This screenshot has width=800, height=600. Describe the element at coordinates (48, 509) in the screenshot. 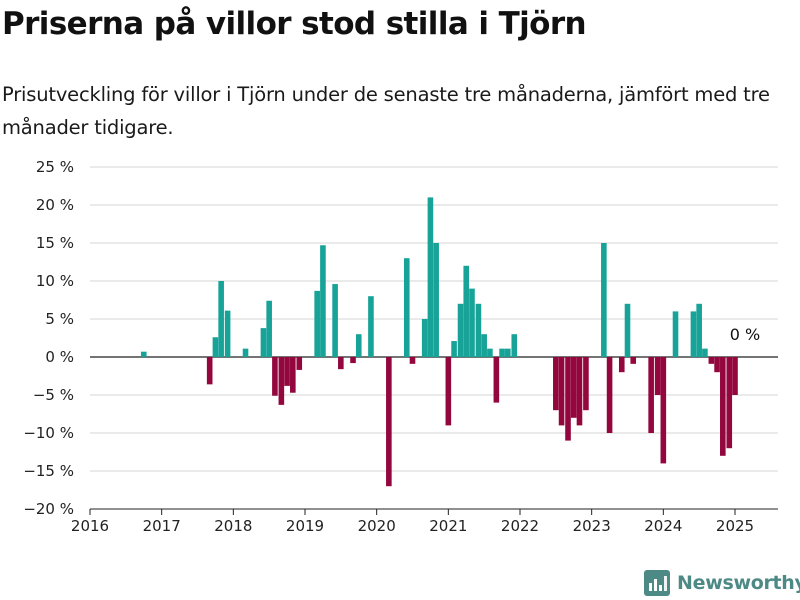

I see `y-tick-label: −20 %` at that location.